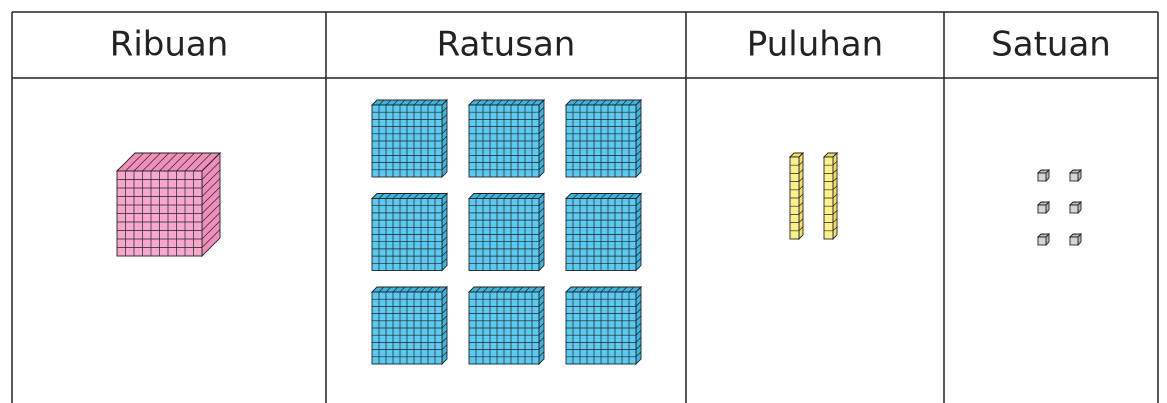 The height and width of the screenshot is (403, 1167). Describe the element at coordinates (506, 45) in the screenshot. I see `column-header: Ratusan` at that location.